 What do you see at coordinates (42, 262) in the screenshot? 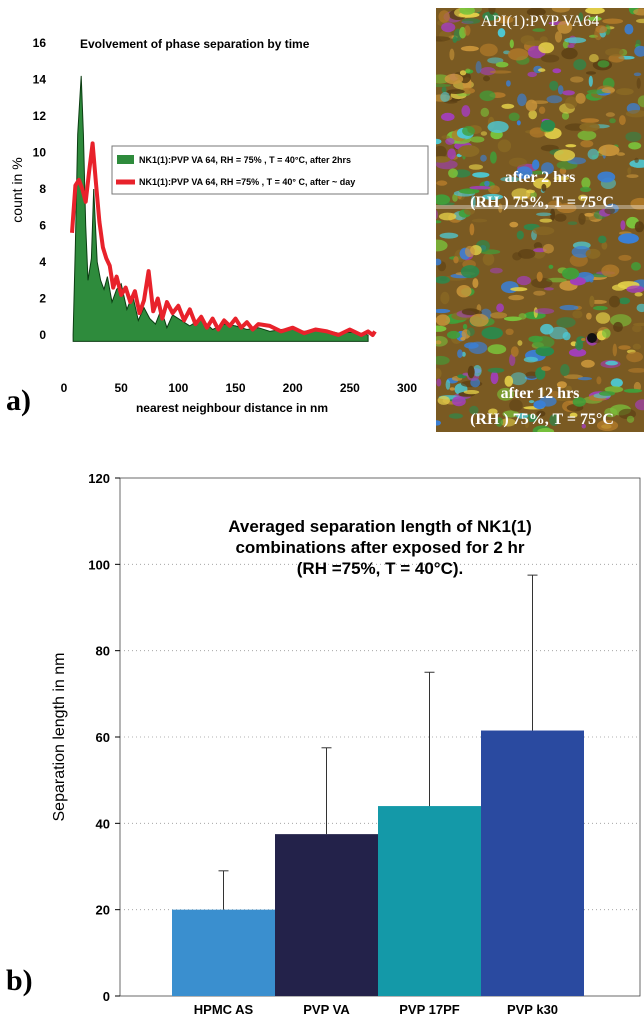
I see `y-tick-label: 4` at bounding box center [42, 262].